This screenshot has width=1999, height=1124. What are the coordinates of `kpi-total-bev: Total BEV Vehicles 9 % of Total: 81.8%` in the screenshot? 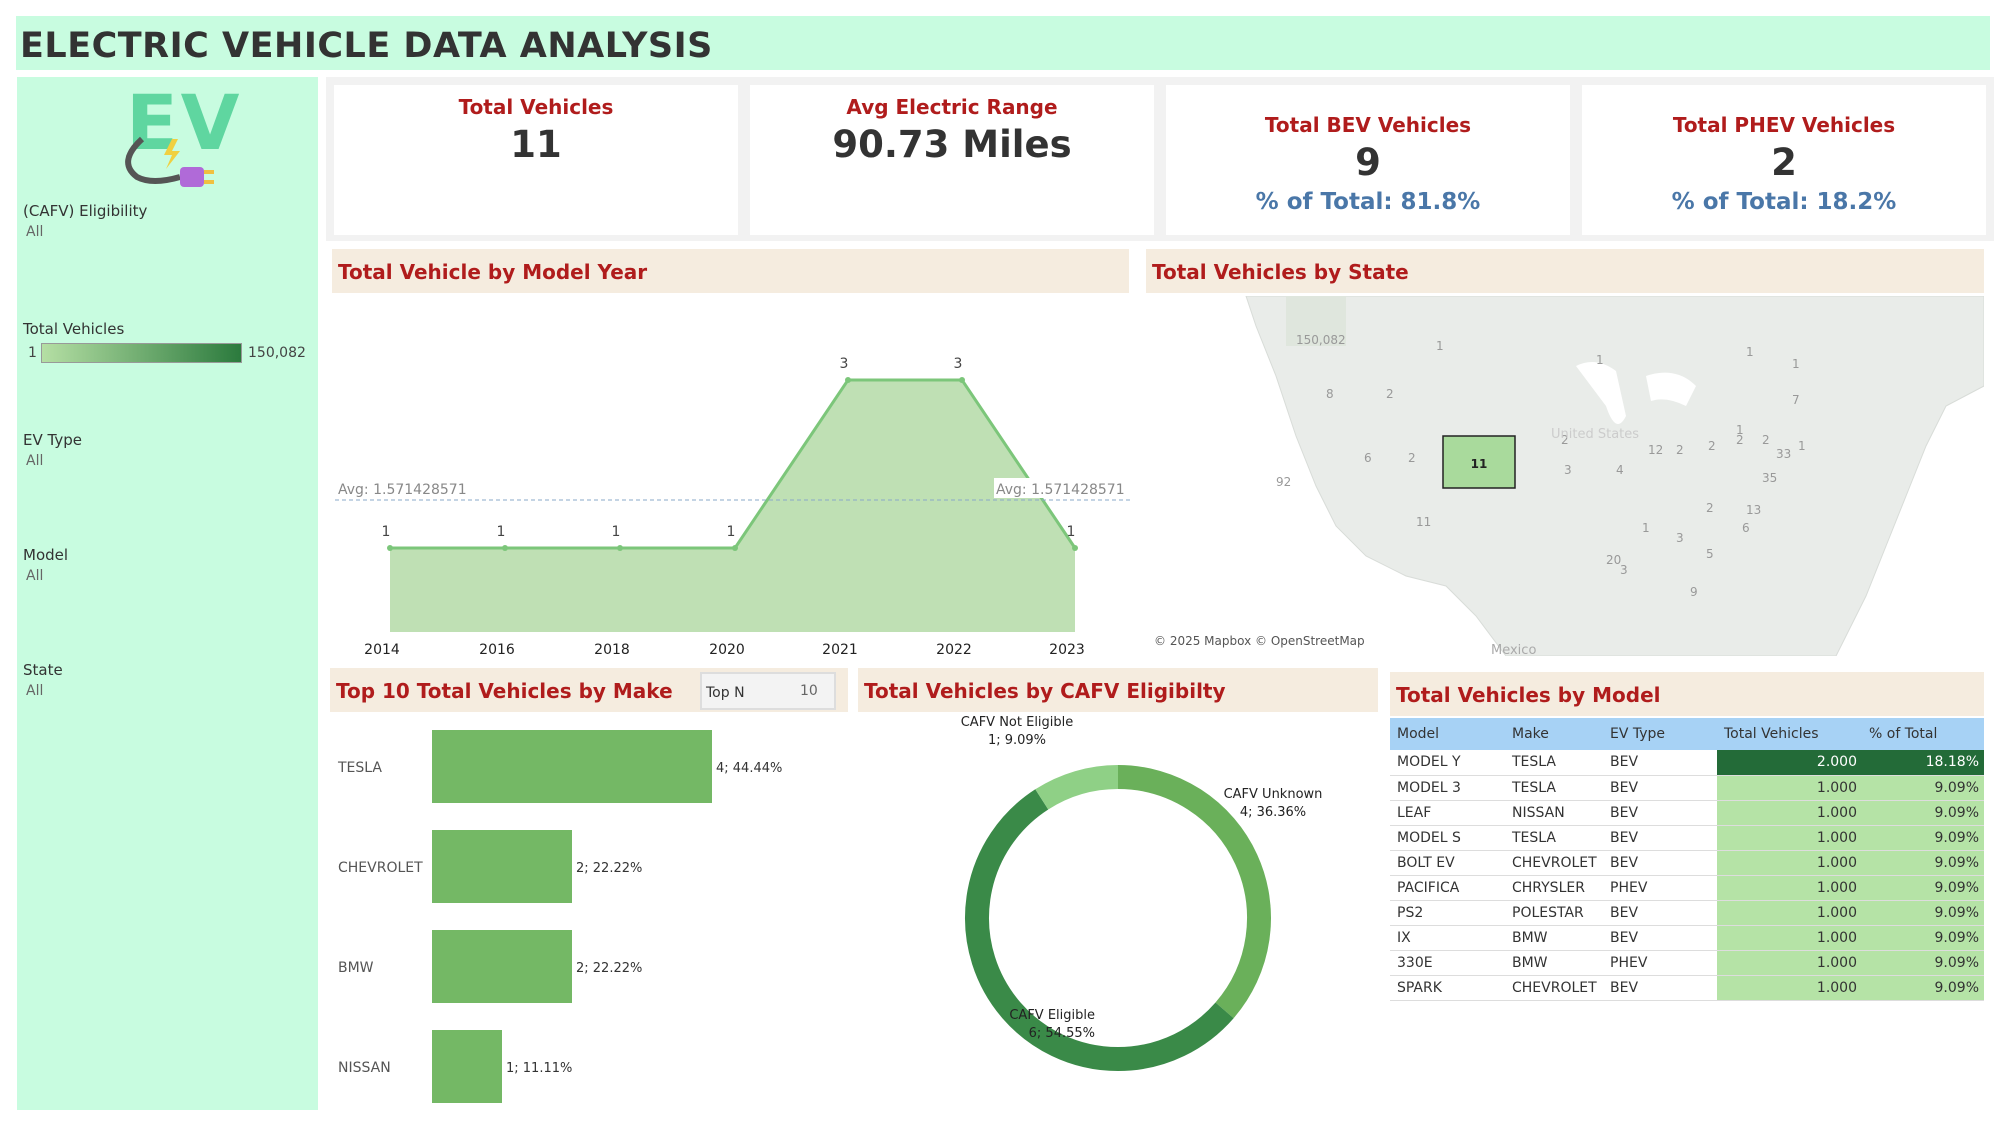 It's located at (1368, 160).